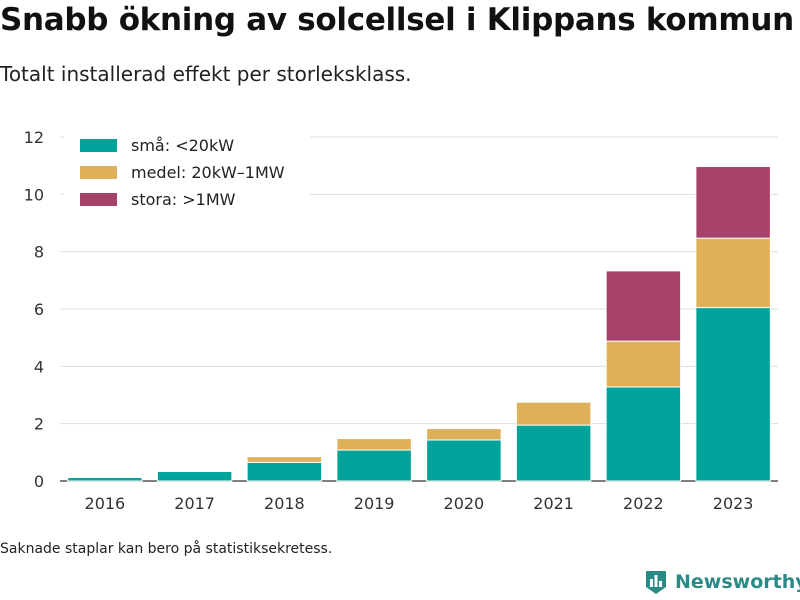 This screenshot has width=800, height=600. What do you see at coordinates (733, 503) in the screenshot?
I see `x-tick-label: 2023` at bounding box center [733, 503].